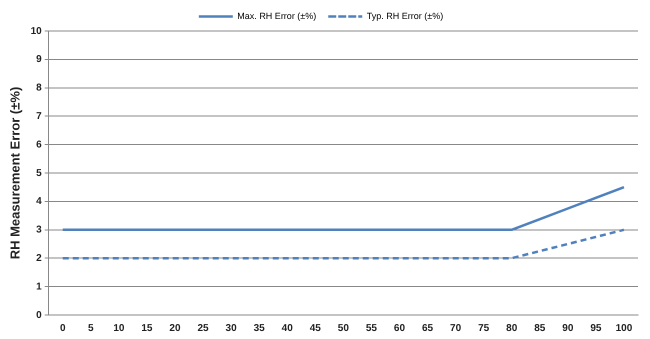 This screenshot has width=650, height=339. I want to click on x-tick-label: 70, so click(456, 328).